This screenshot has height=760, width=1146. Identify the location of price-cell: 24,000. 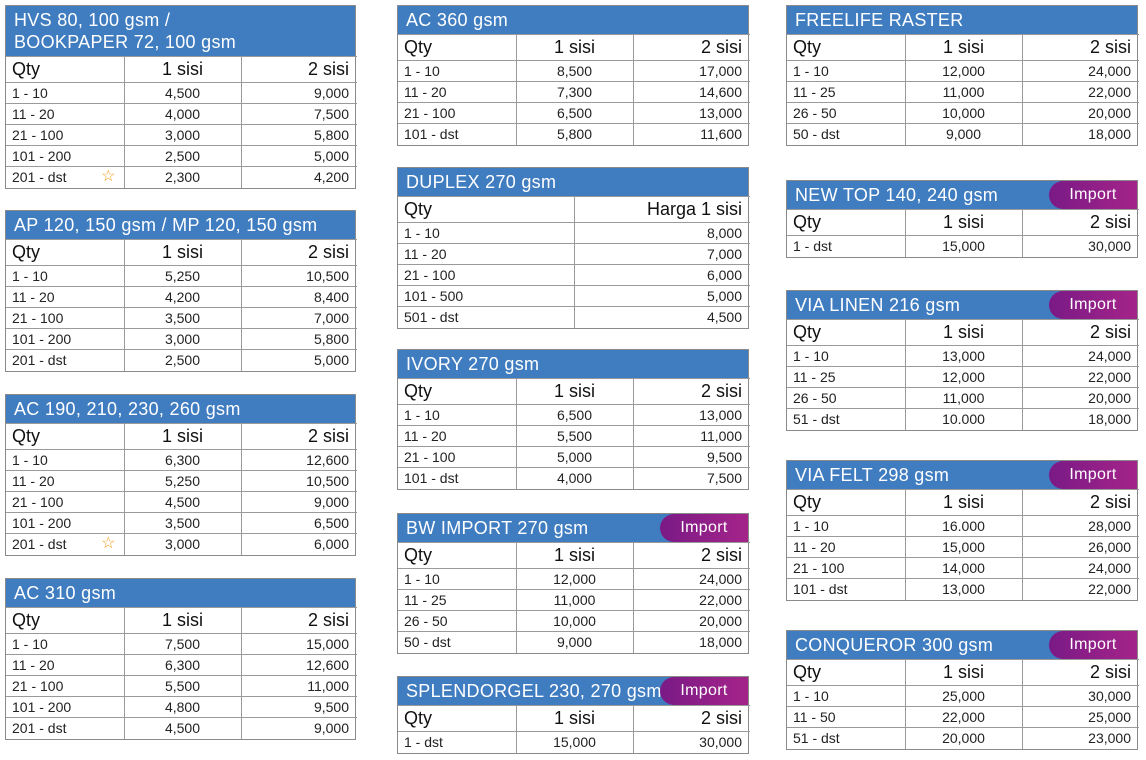
(1080, 71).